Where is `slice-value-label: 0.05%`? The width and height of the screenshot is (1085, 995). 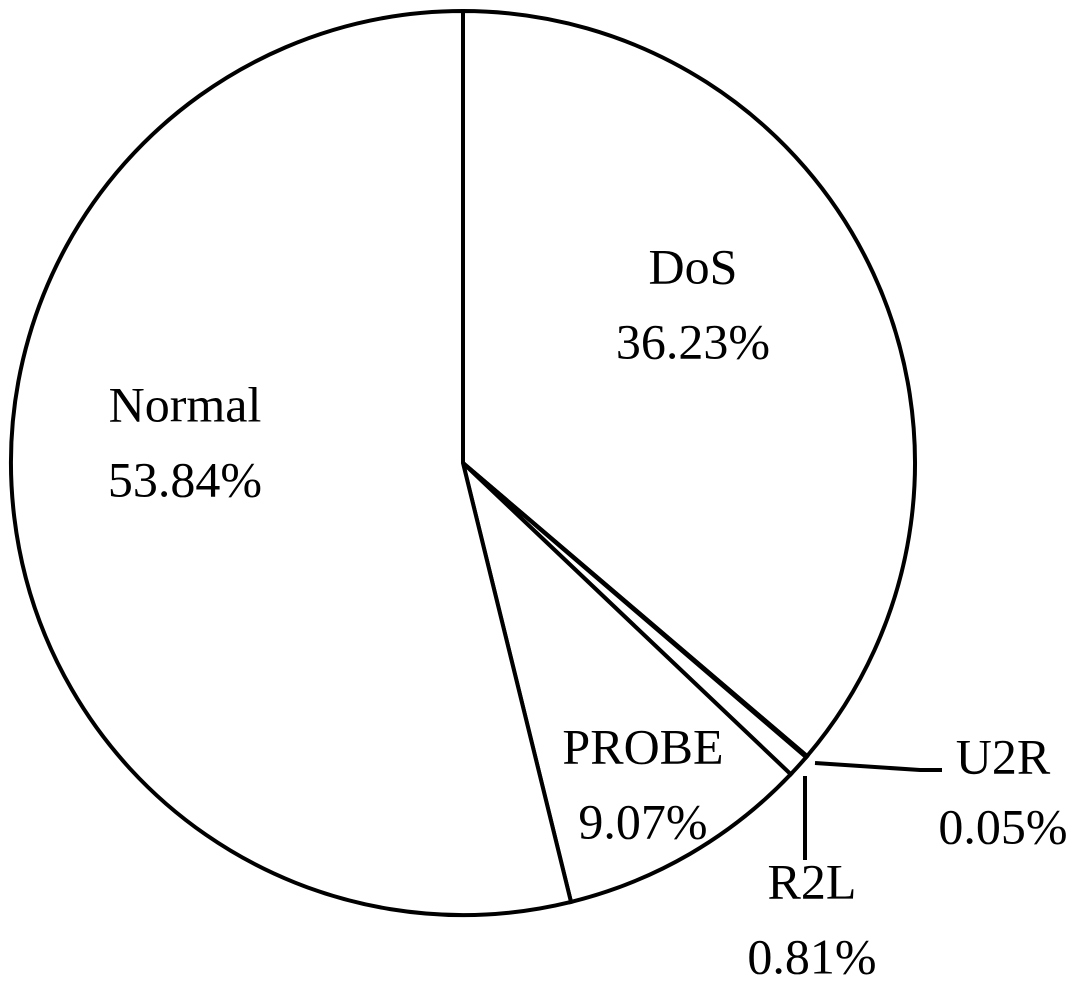
slice-value-label: 0.05% is located at coordinates (1002, 826).